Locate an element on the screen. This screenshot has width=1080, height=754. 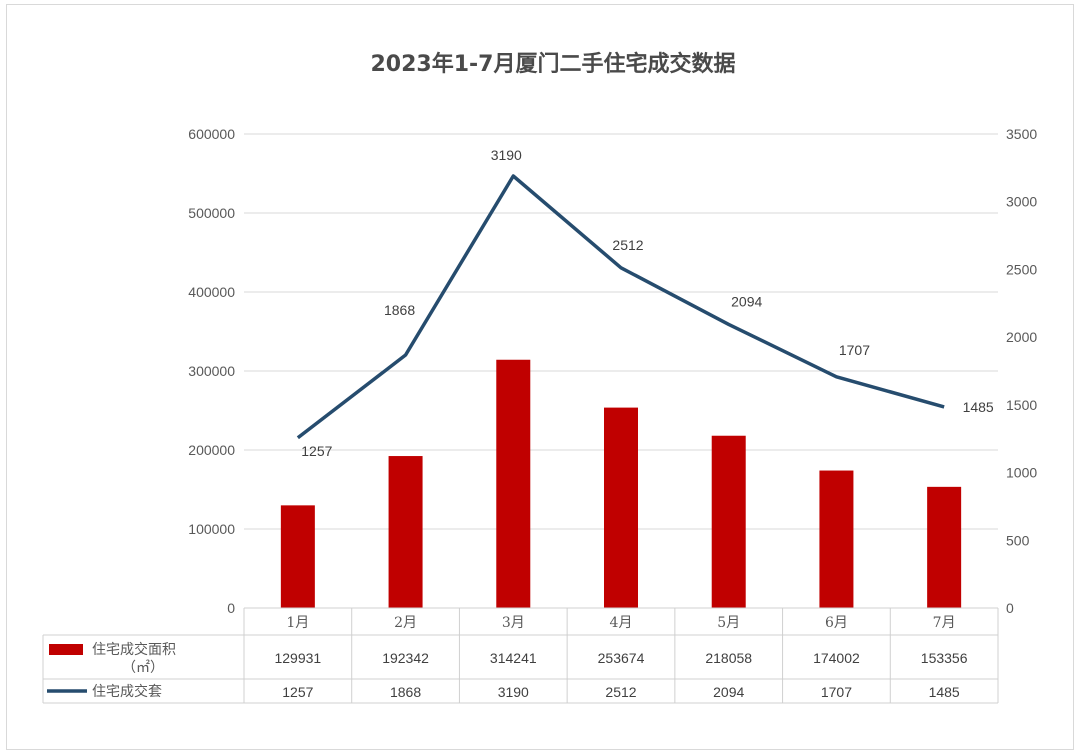
category-label: 2月 is located at coordinates (405, 623).